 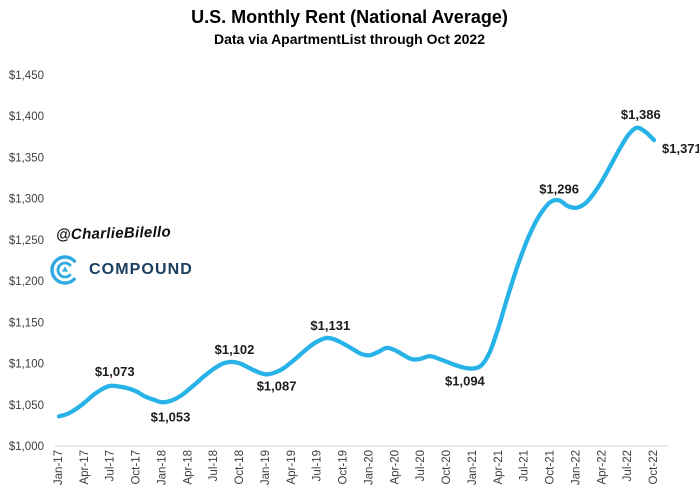 I want to click on x-tick-label: Jan-21, so click(x=473, y=467).